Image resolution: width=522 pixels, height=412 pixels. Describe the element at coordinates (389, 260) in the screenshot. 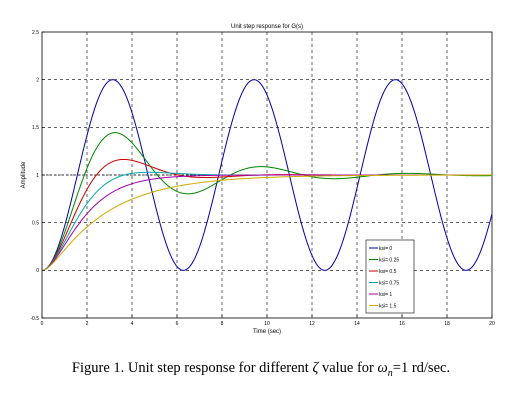

I see `legend-label: ksi= 0.25` at that location.